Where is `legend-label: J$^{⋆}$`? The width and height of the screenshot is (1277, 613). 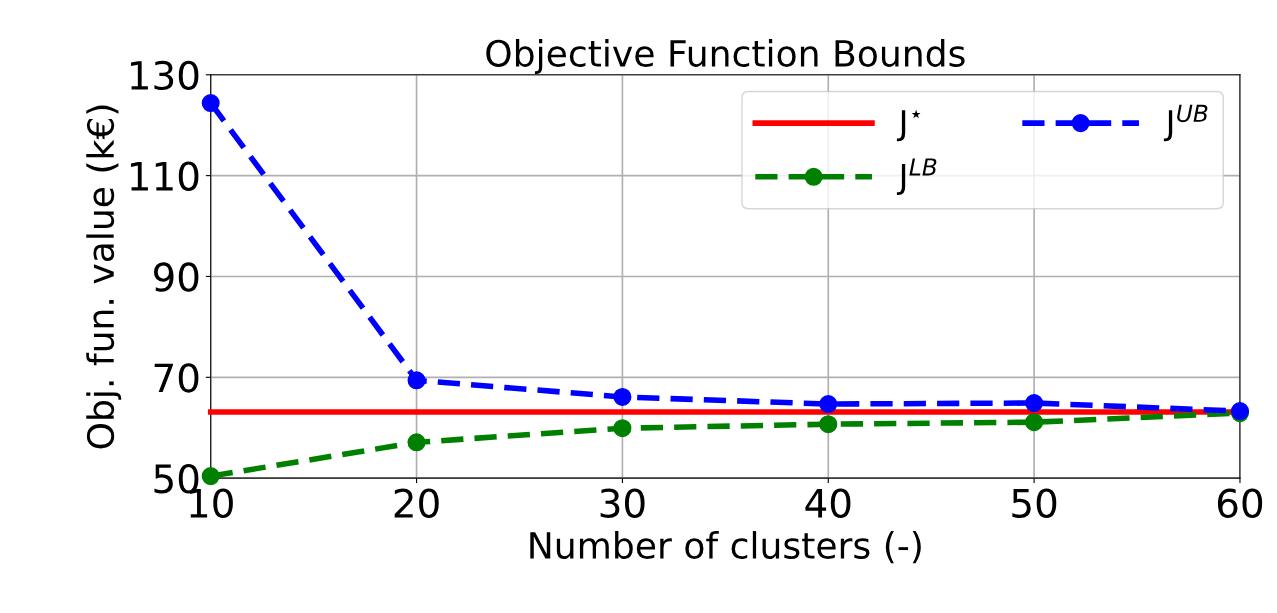
legend-label: J$^{⋆}$ is located at coordinates (908, 125).